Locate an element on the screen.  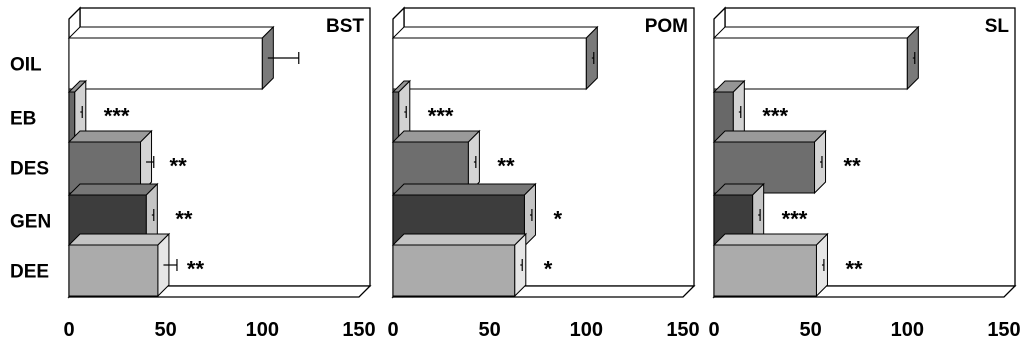
panel-sl-bar-eb-significance: *** is located at coordinates (775, 116).